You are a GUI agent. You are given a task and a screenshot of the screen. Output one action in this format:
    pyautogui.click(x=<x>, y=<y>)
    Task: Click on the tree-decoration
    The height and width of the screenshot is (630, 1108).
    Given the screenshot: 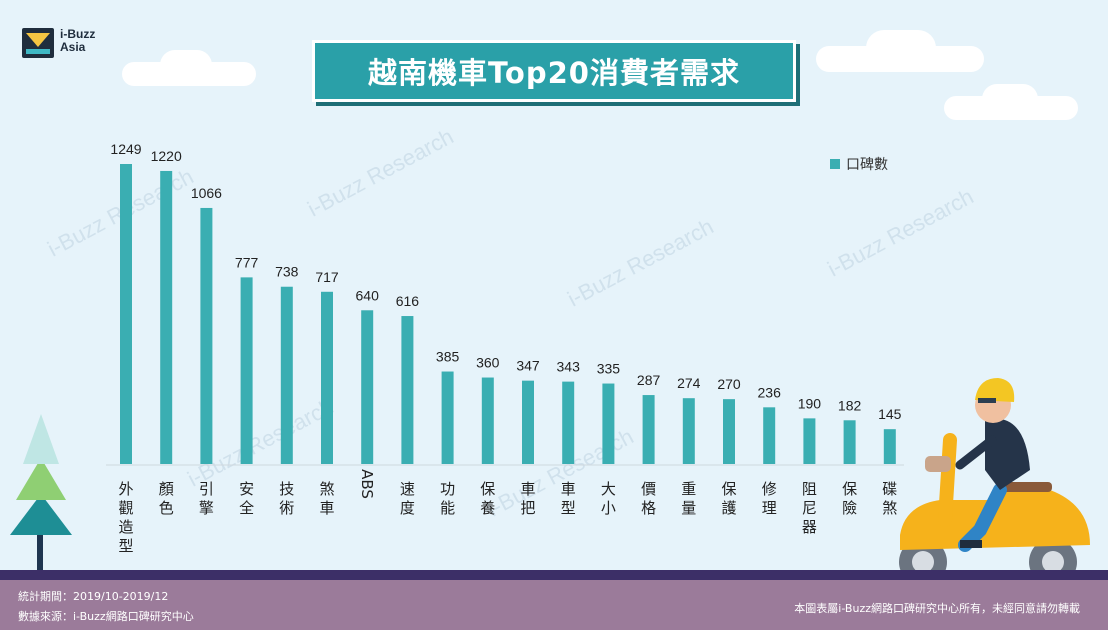 What is the action you would take?
    pyautogui.click(x=41, y=493)
    